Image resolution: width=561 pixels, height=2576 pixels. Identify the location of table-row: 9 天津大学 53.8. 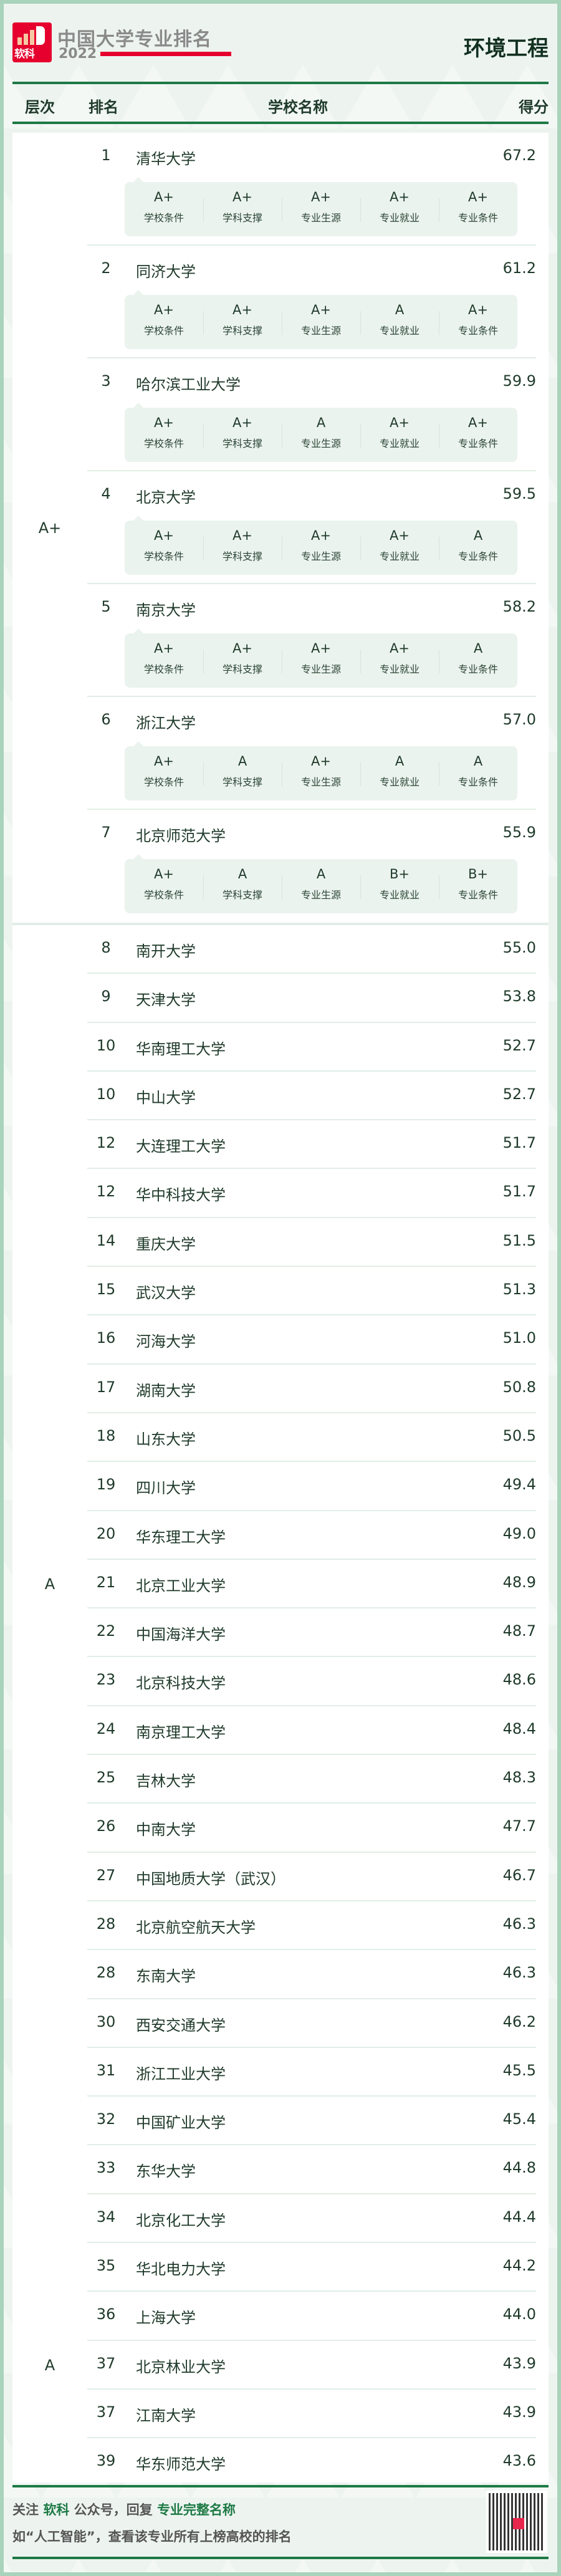
(311, 998).